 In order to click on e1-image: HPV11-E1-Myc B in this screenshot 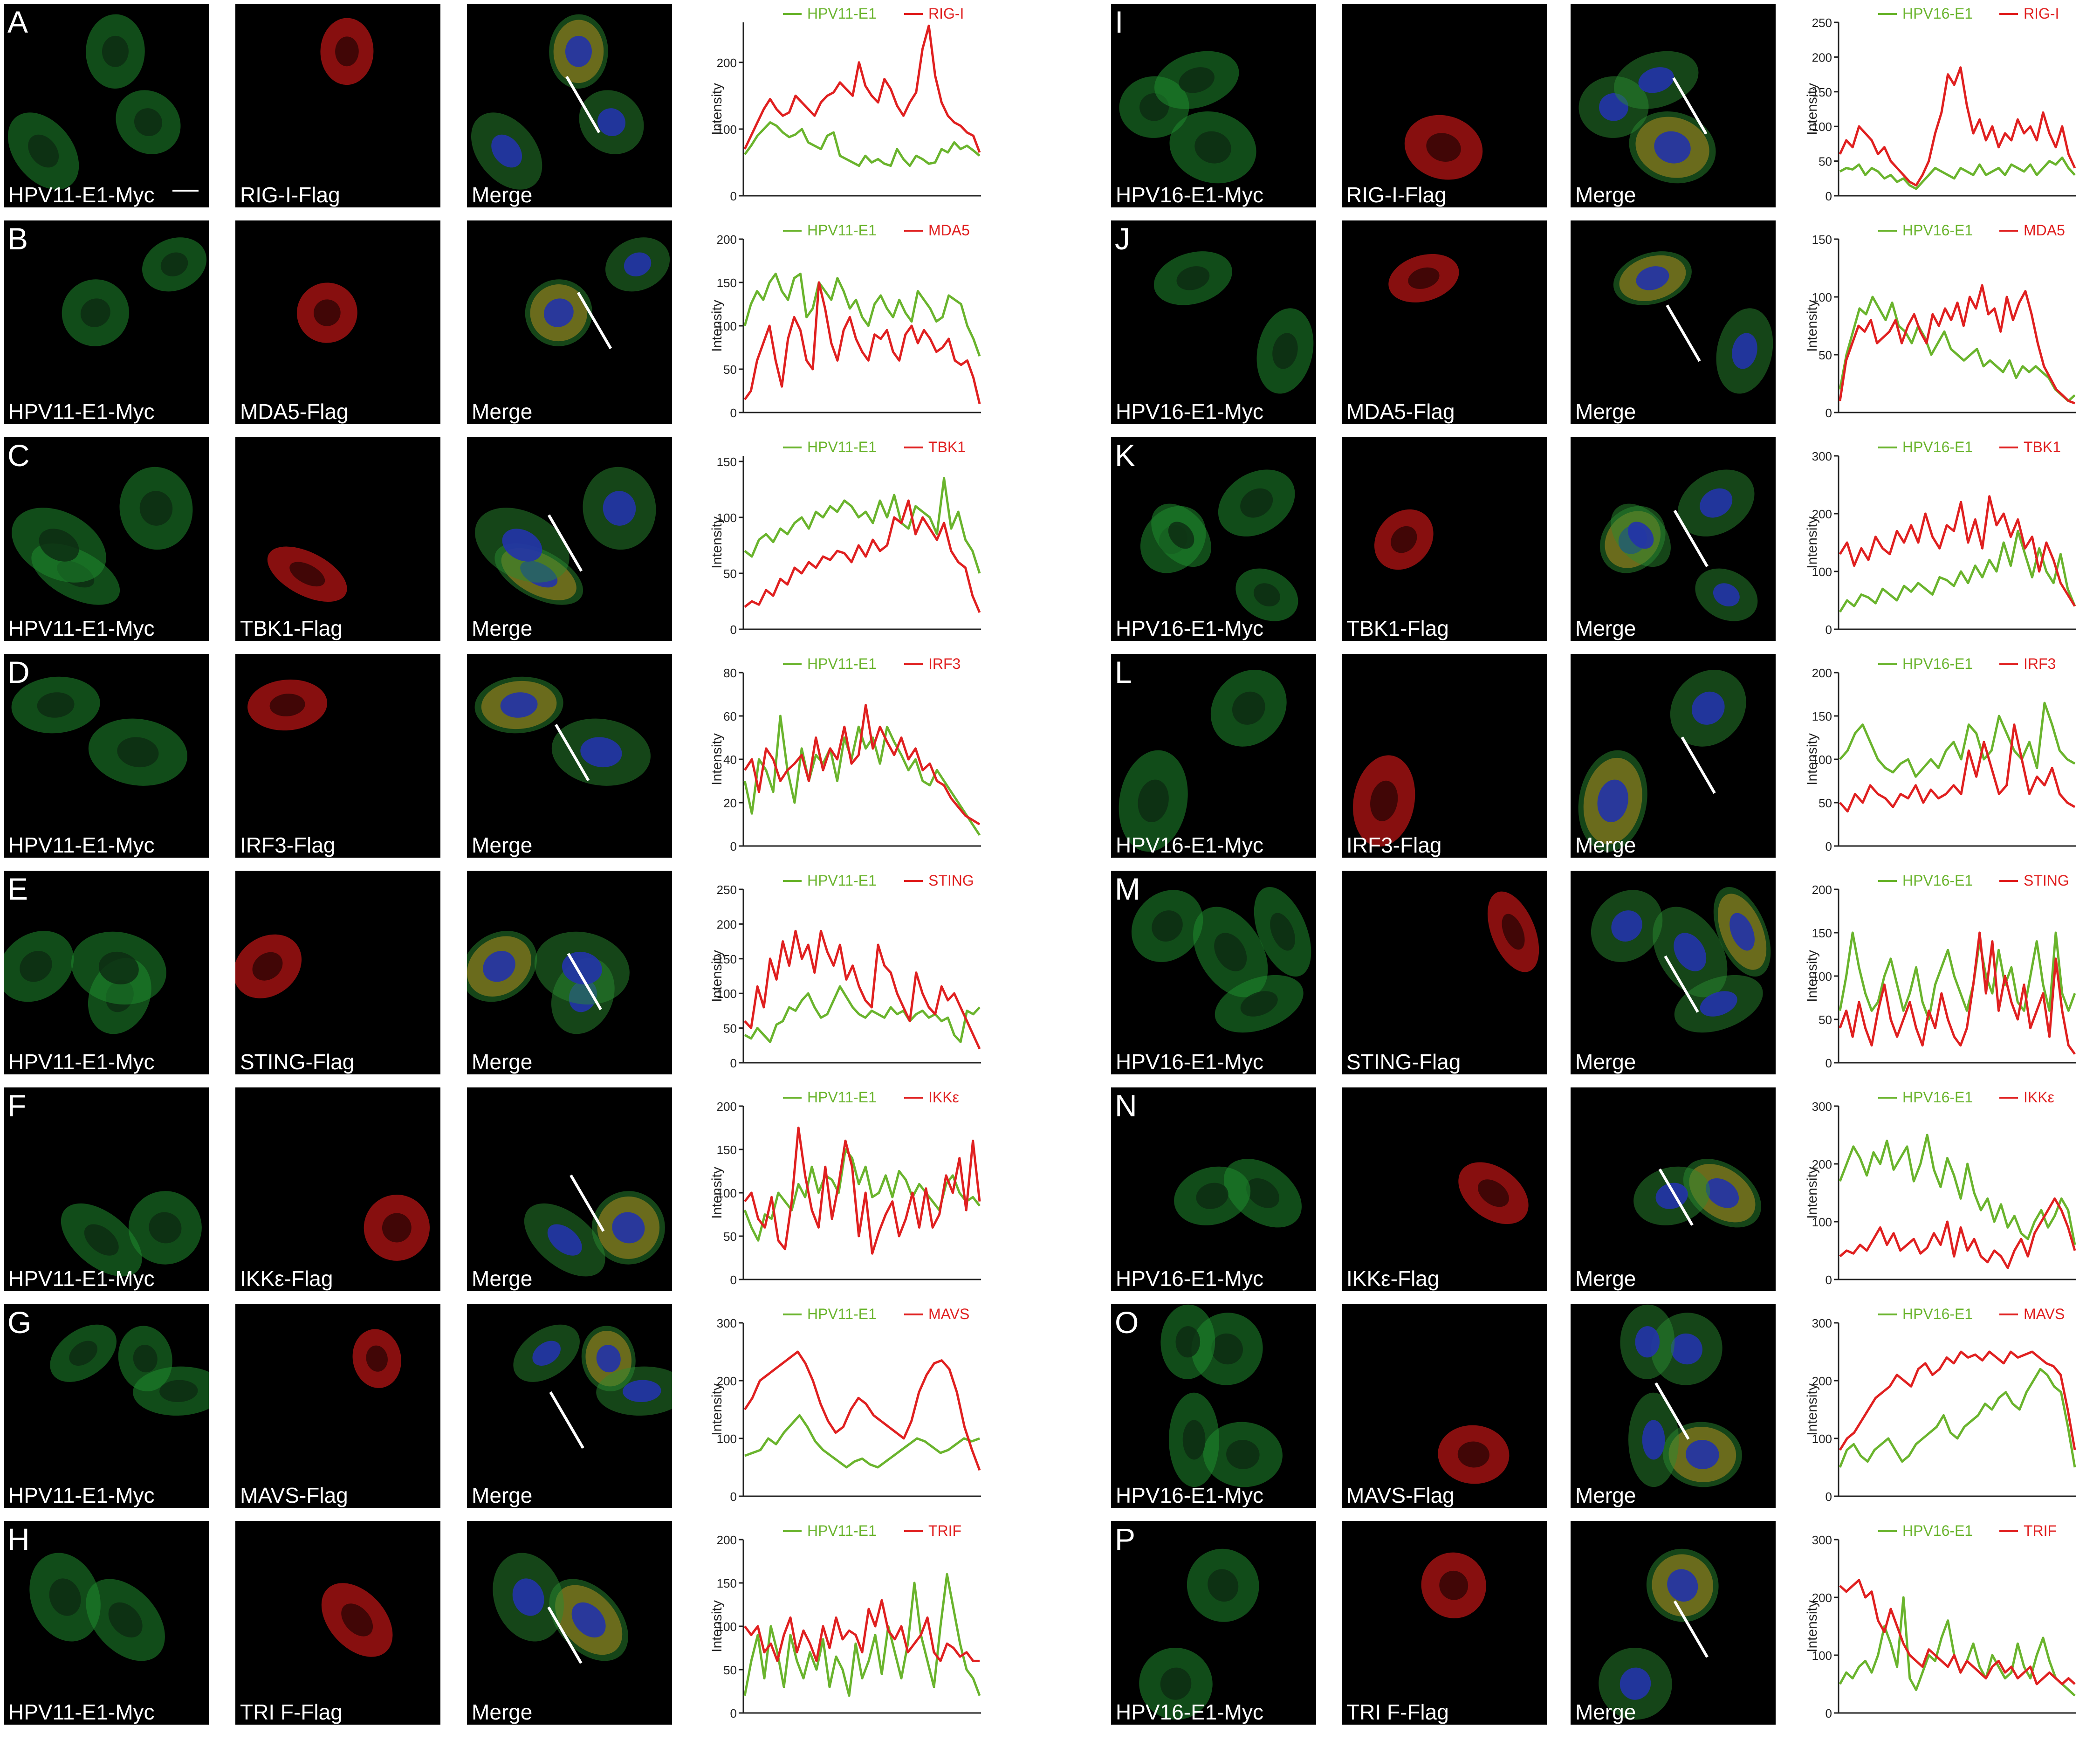, I will do `click(106, 322)`.